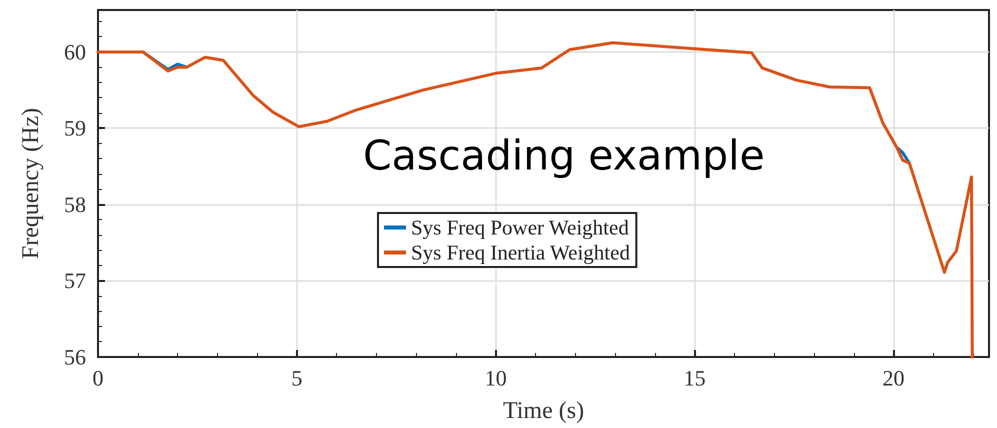  What do you see at coordinates (75, 51) in the screenshot?
I see `y-tick-label: 60` at bounding box center [75, 51].